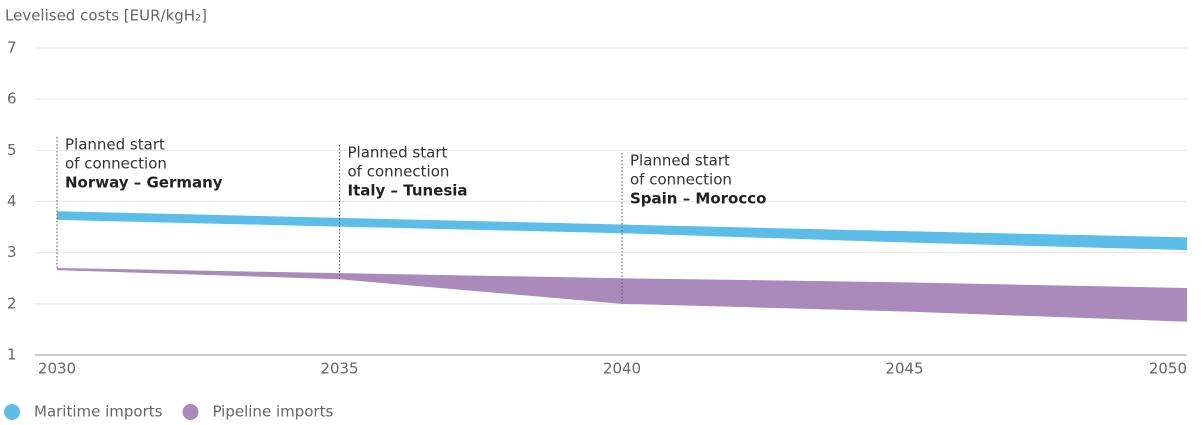  What do you see at coordinates (698, 199) in the screenshot?
I see `annotation-bold: Spain – Morocco` at bounding box center [698, 199].